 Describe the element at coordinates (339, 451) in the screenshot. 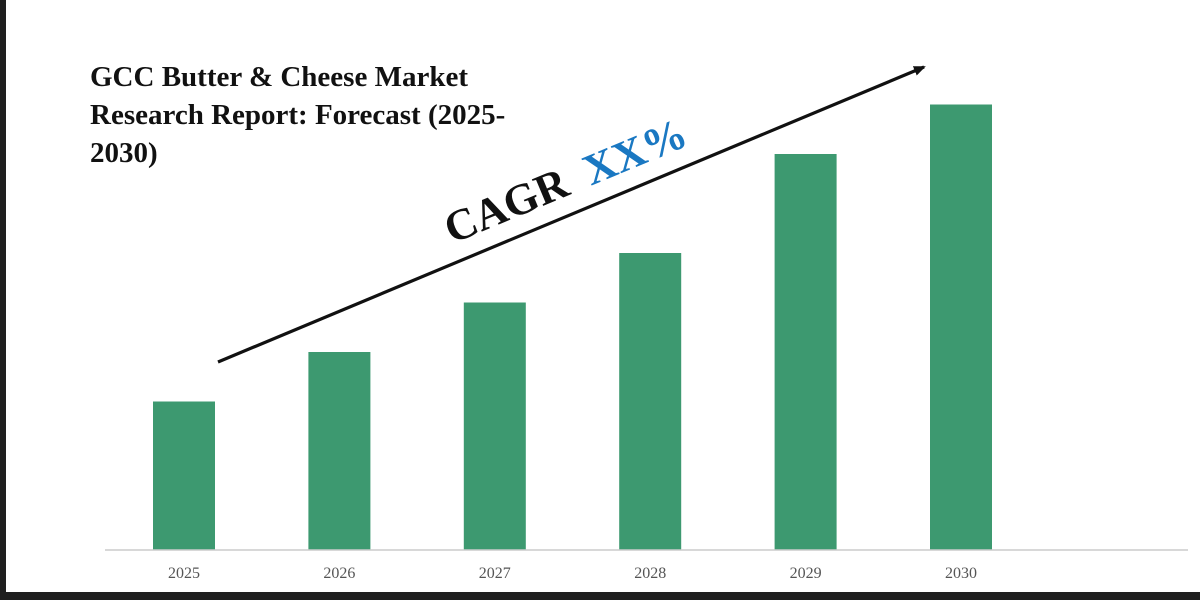

I see `bar-2026` at that location.